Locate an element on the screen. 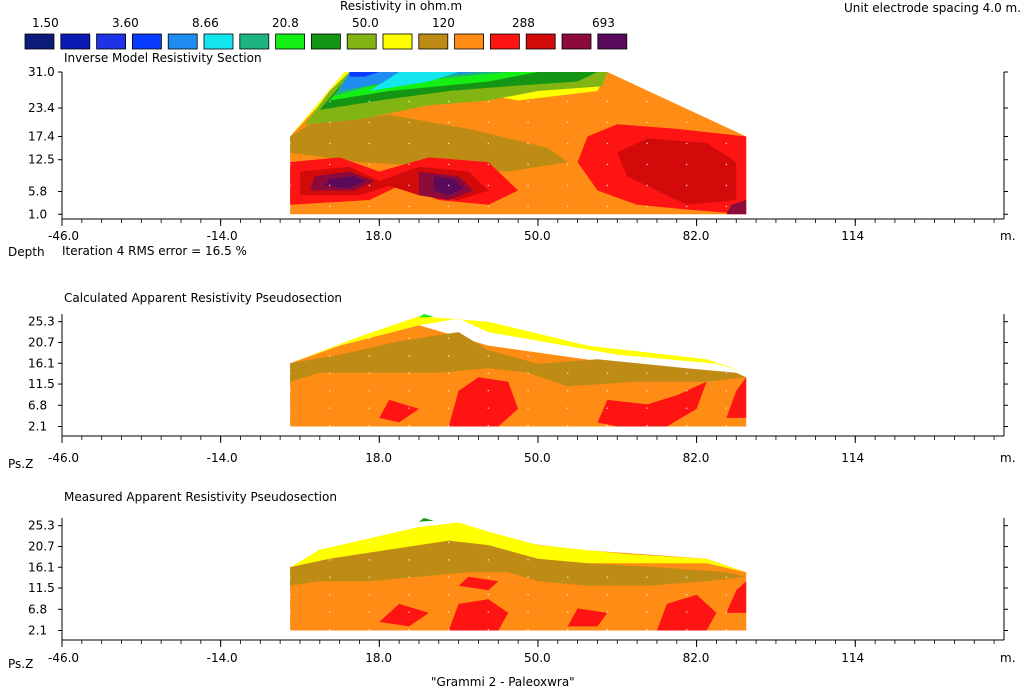  y-tick-label: 11.5 is located at coordinates (41, 588).